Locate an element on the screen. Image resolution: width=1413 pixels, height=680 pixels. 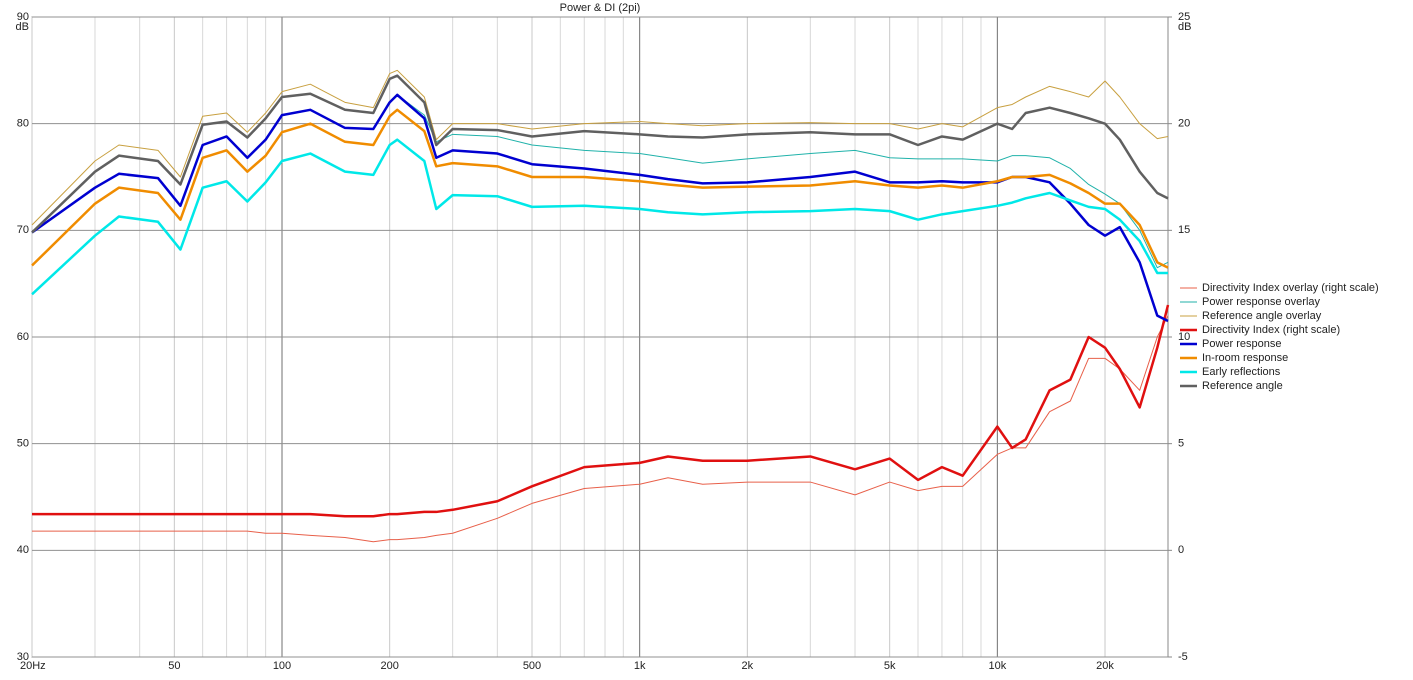
y2-tick-label: 20 is located at coordinates (1184, 124).